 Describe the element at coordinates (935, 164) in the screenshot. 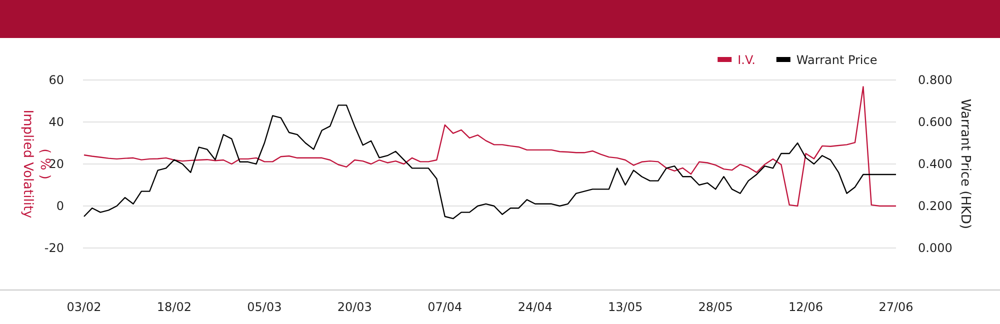

I see `y2-tick-label: 0.400` at that location.